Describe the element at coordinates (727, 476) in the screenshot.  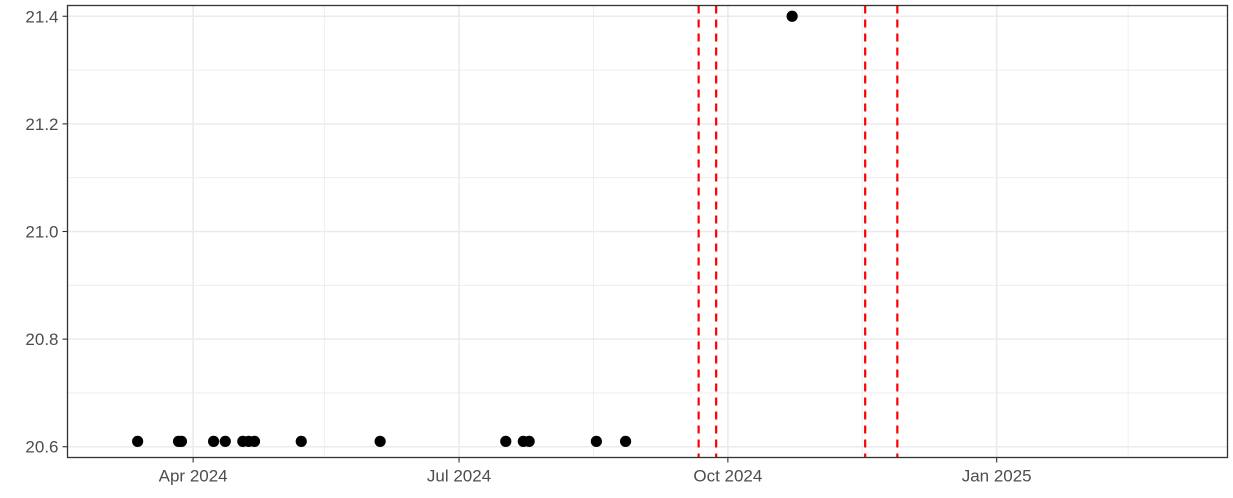
I see `x-tick-label: Oct 2024` at that location.